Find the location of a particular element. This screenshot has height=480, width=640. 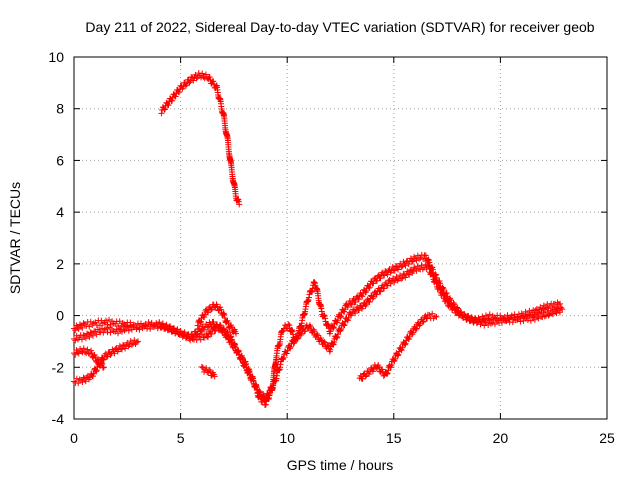

arc-early-low is located at coordinates (89, 358).